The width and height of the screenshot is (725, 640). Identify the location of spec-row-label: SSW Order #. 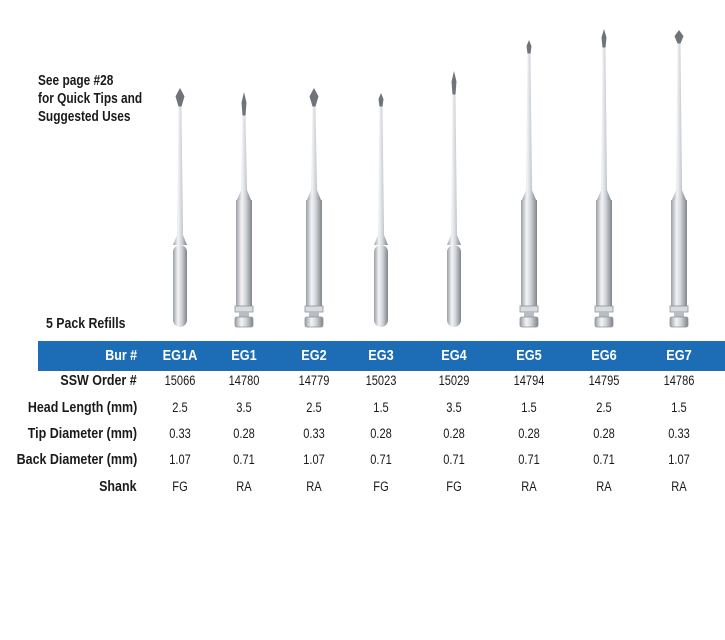
(98, 381).